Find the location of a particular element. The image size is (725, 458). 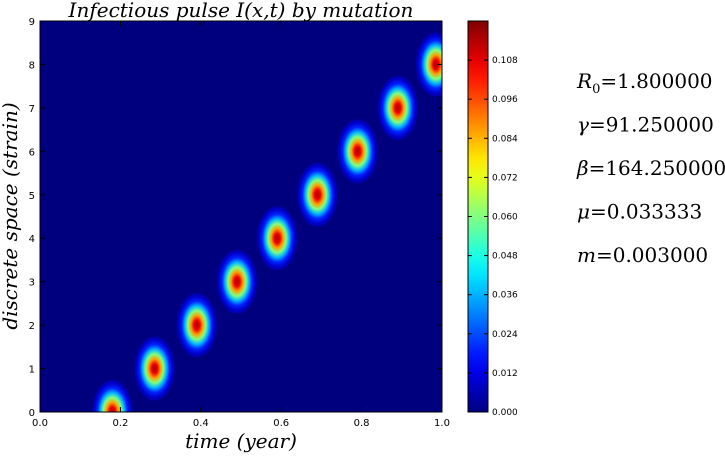

y-tick-label: 7 is located at coordinates (32, 109).